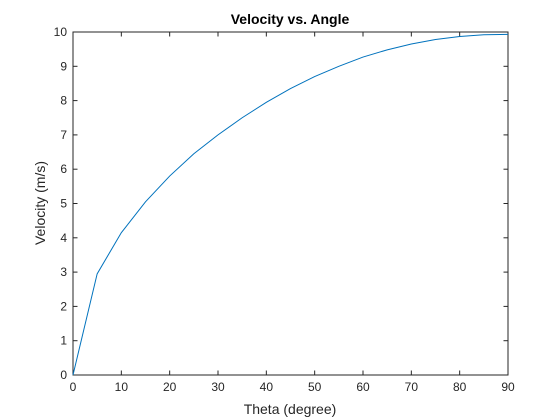 Image resolution: width=560 pixels, height=420 pixels. What do you see at coordinates (508, 387) in the screenshot?
I see `x-tick-label: 90` at bounding box center [508, 387].